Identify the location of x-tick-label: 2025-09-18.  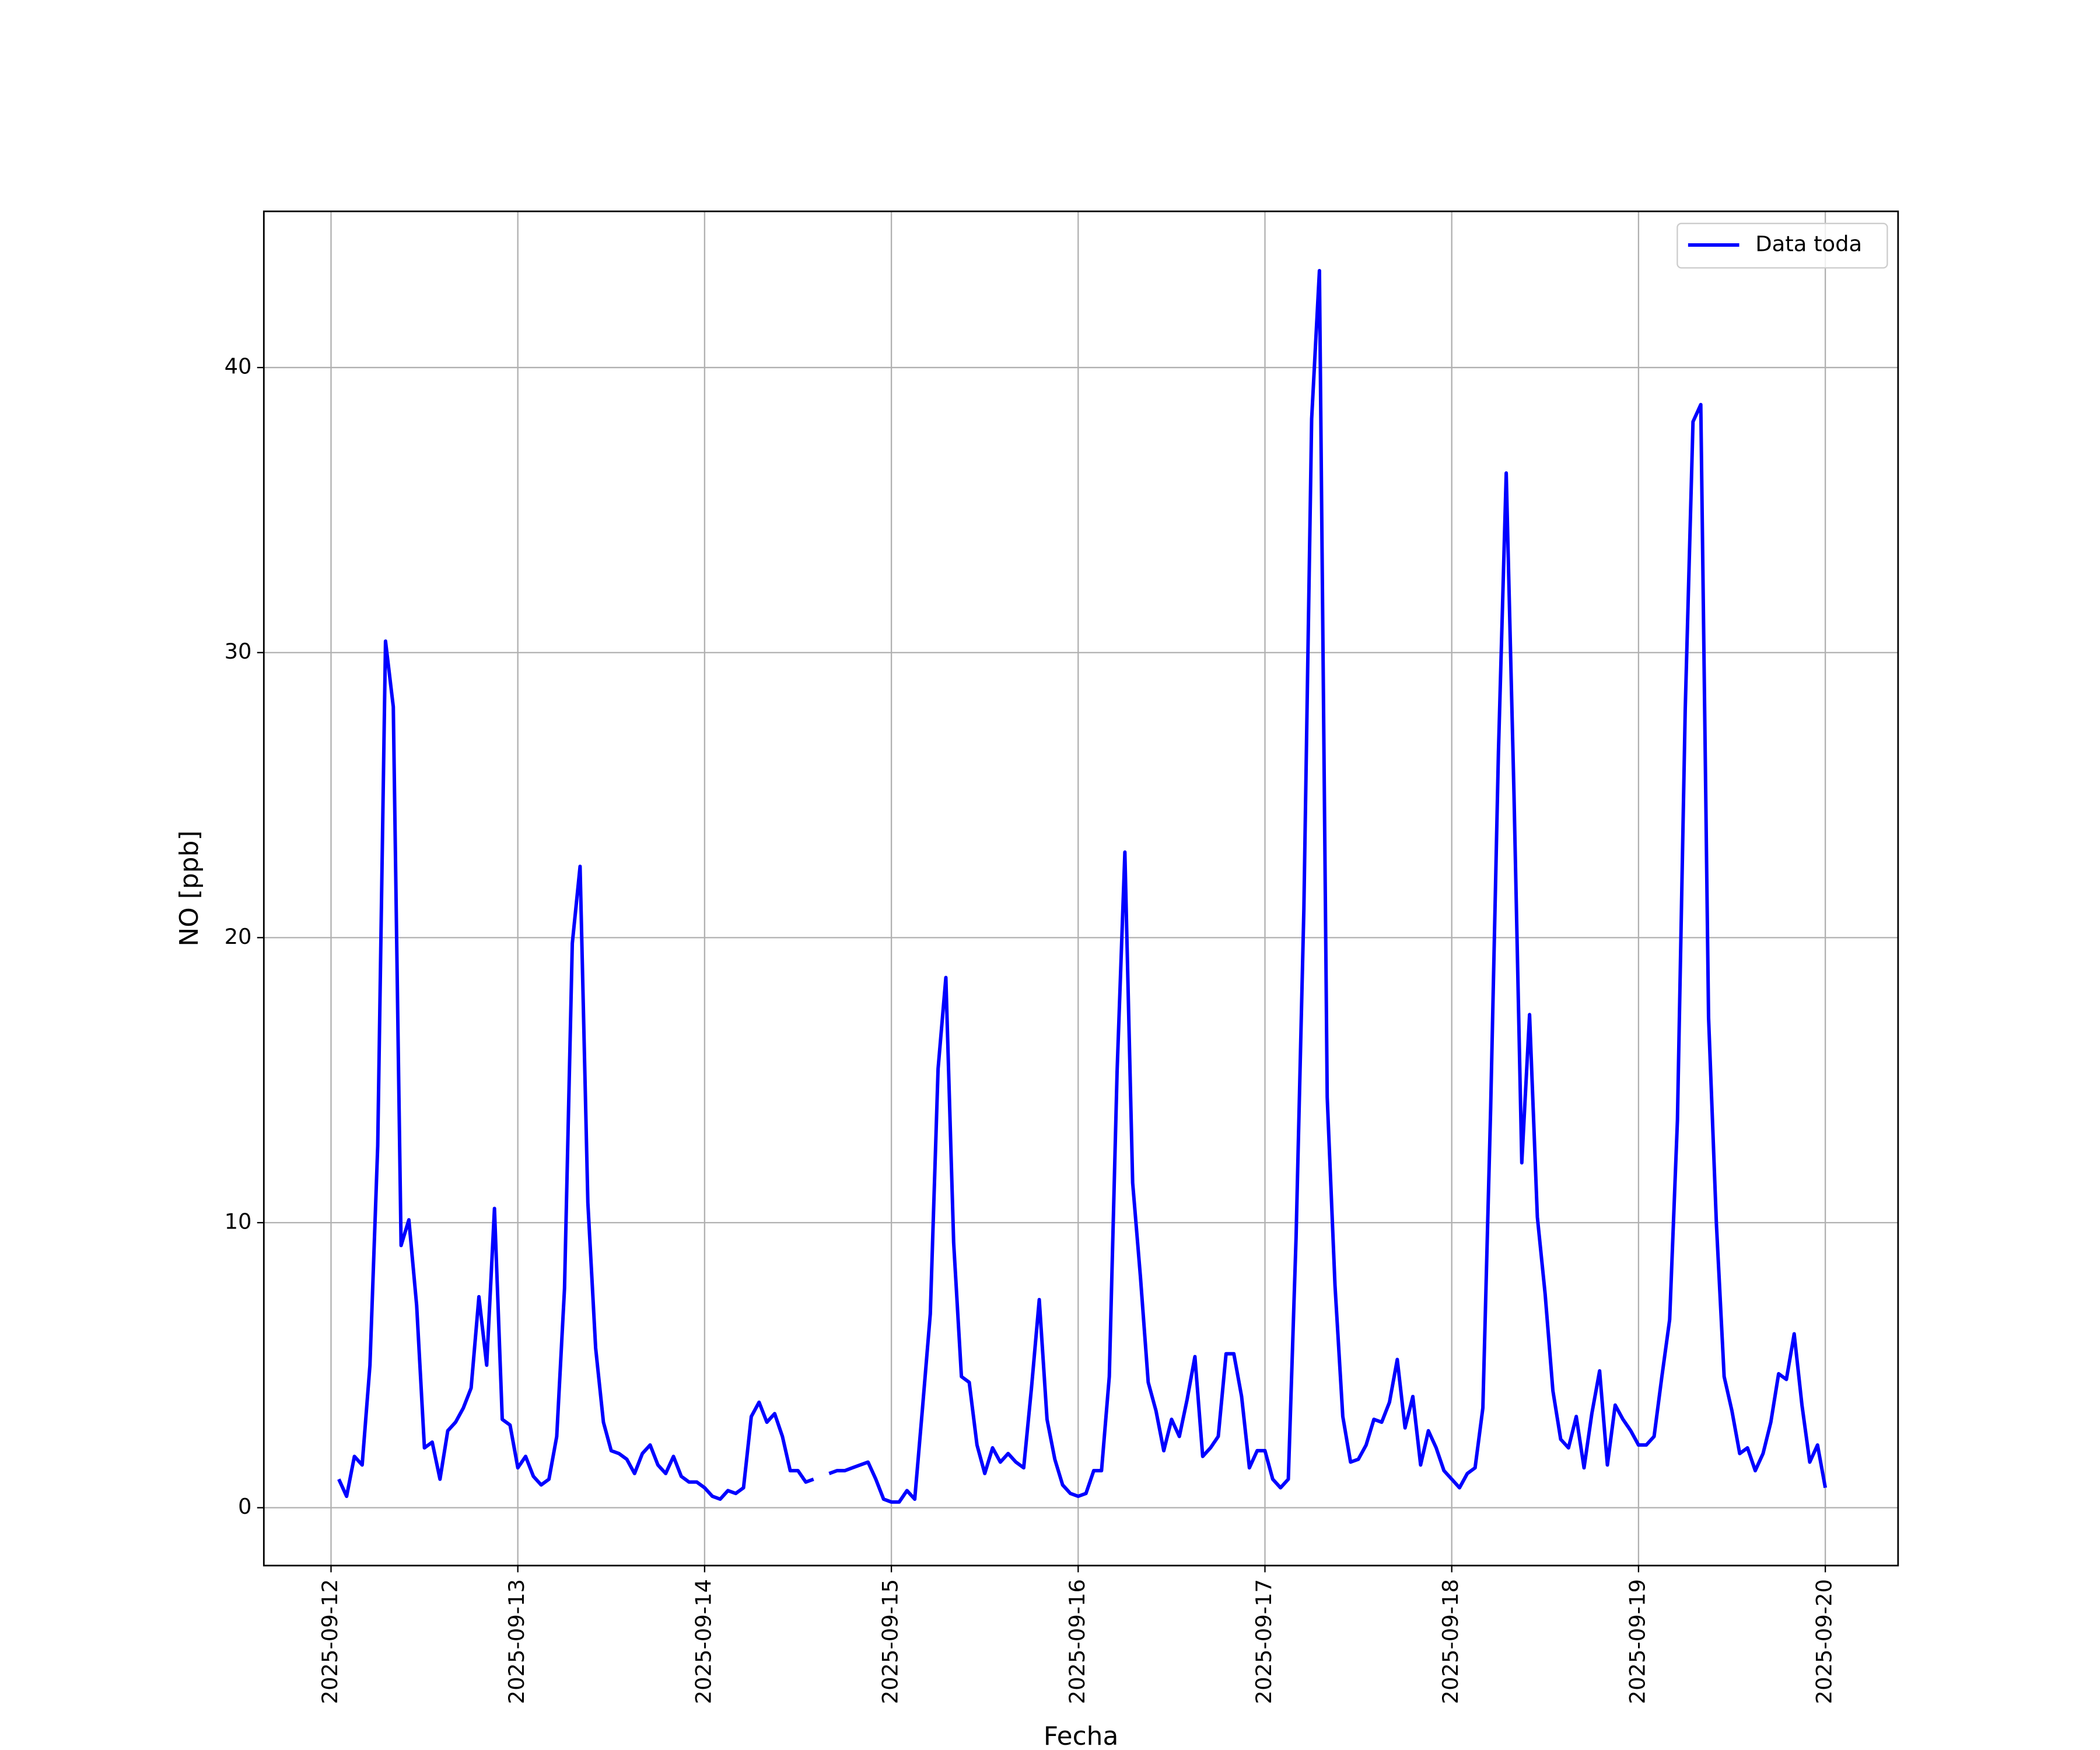
(1450, 1641).